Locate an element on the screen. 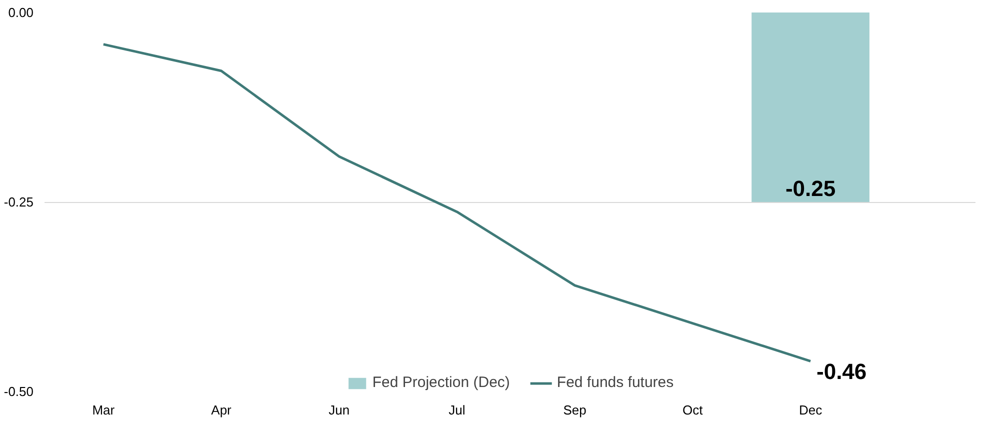 This screenshot has height=427, width=990. y-tick-label: 0.00 is located at coordinates (21, 12).